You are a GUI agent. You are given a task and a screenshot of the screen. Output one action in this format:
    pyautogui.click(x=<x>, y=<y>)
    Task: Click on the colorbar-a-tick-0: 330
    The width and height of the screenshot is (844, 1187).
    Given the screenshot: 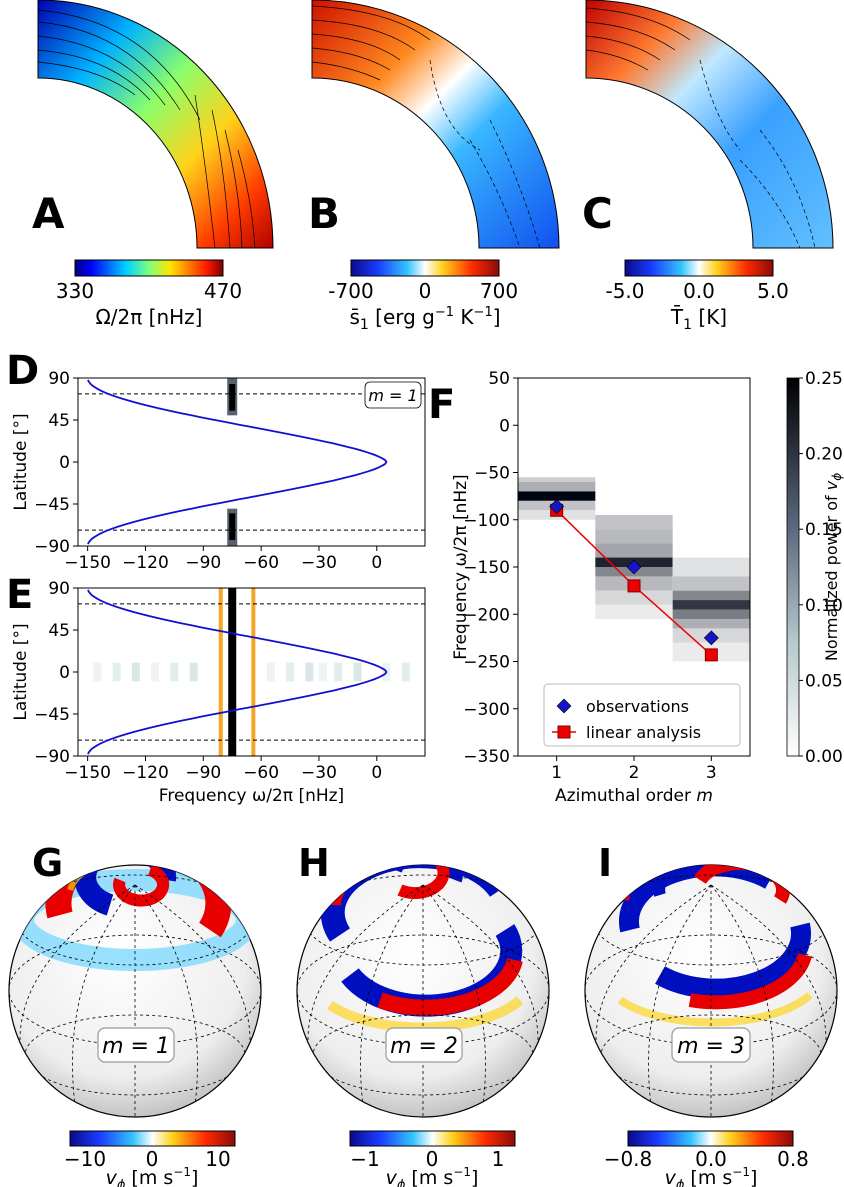 What is the action you would take?
    pyautogui.click(x=75, y=291)
    